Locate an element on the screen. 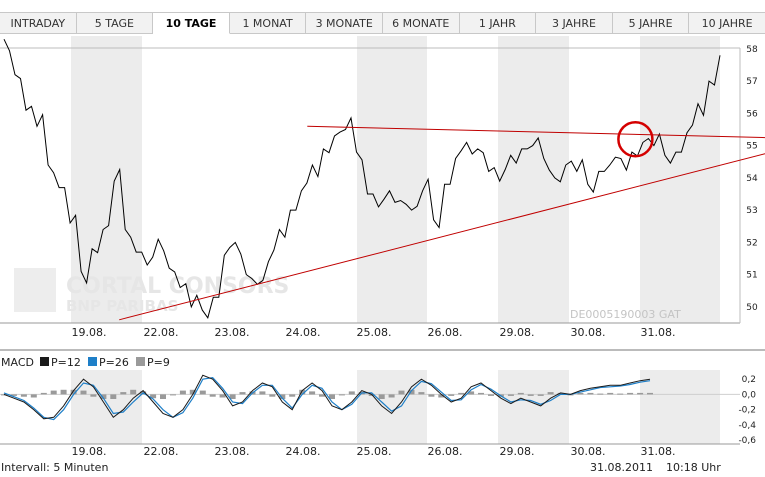  tab-5-tage: 5 TAGE is located at coordinates (115, 23).